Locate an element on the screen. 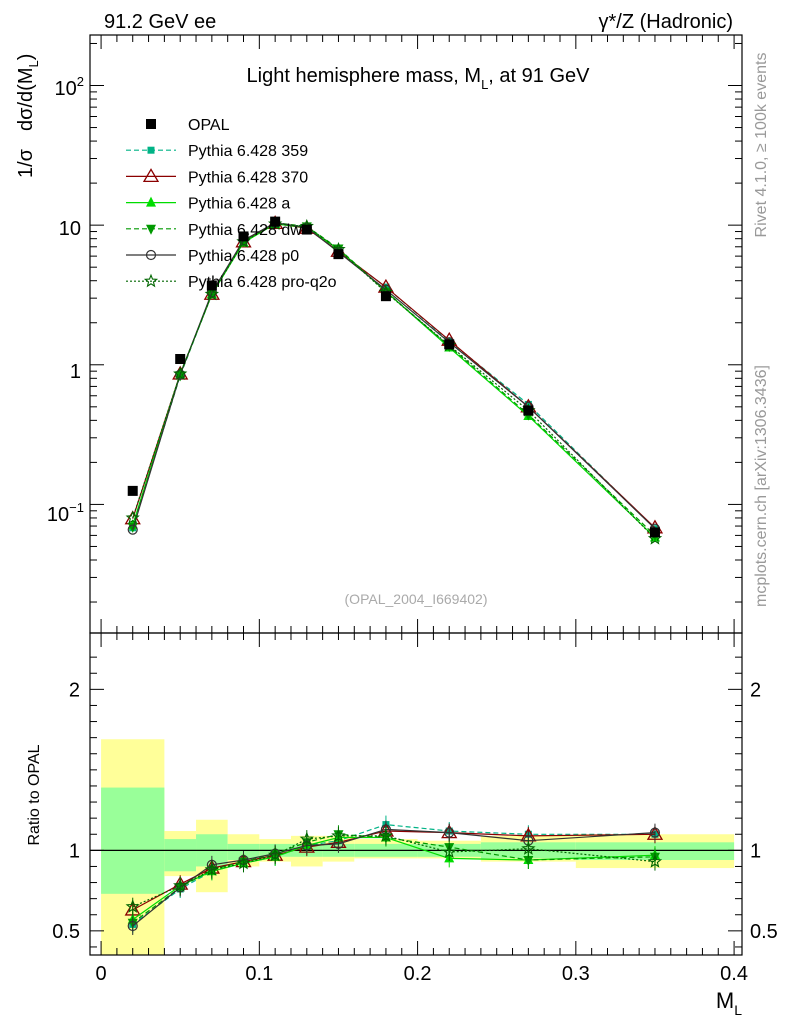 The image size is (786, 1024). mcplots-label: mcplots.cern.ch [arXiv:1306.3436] is located at coordinates (761, 486).